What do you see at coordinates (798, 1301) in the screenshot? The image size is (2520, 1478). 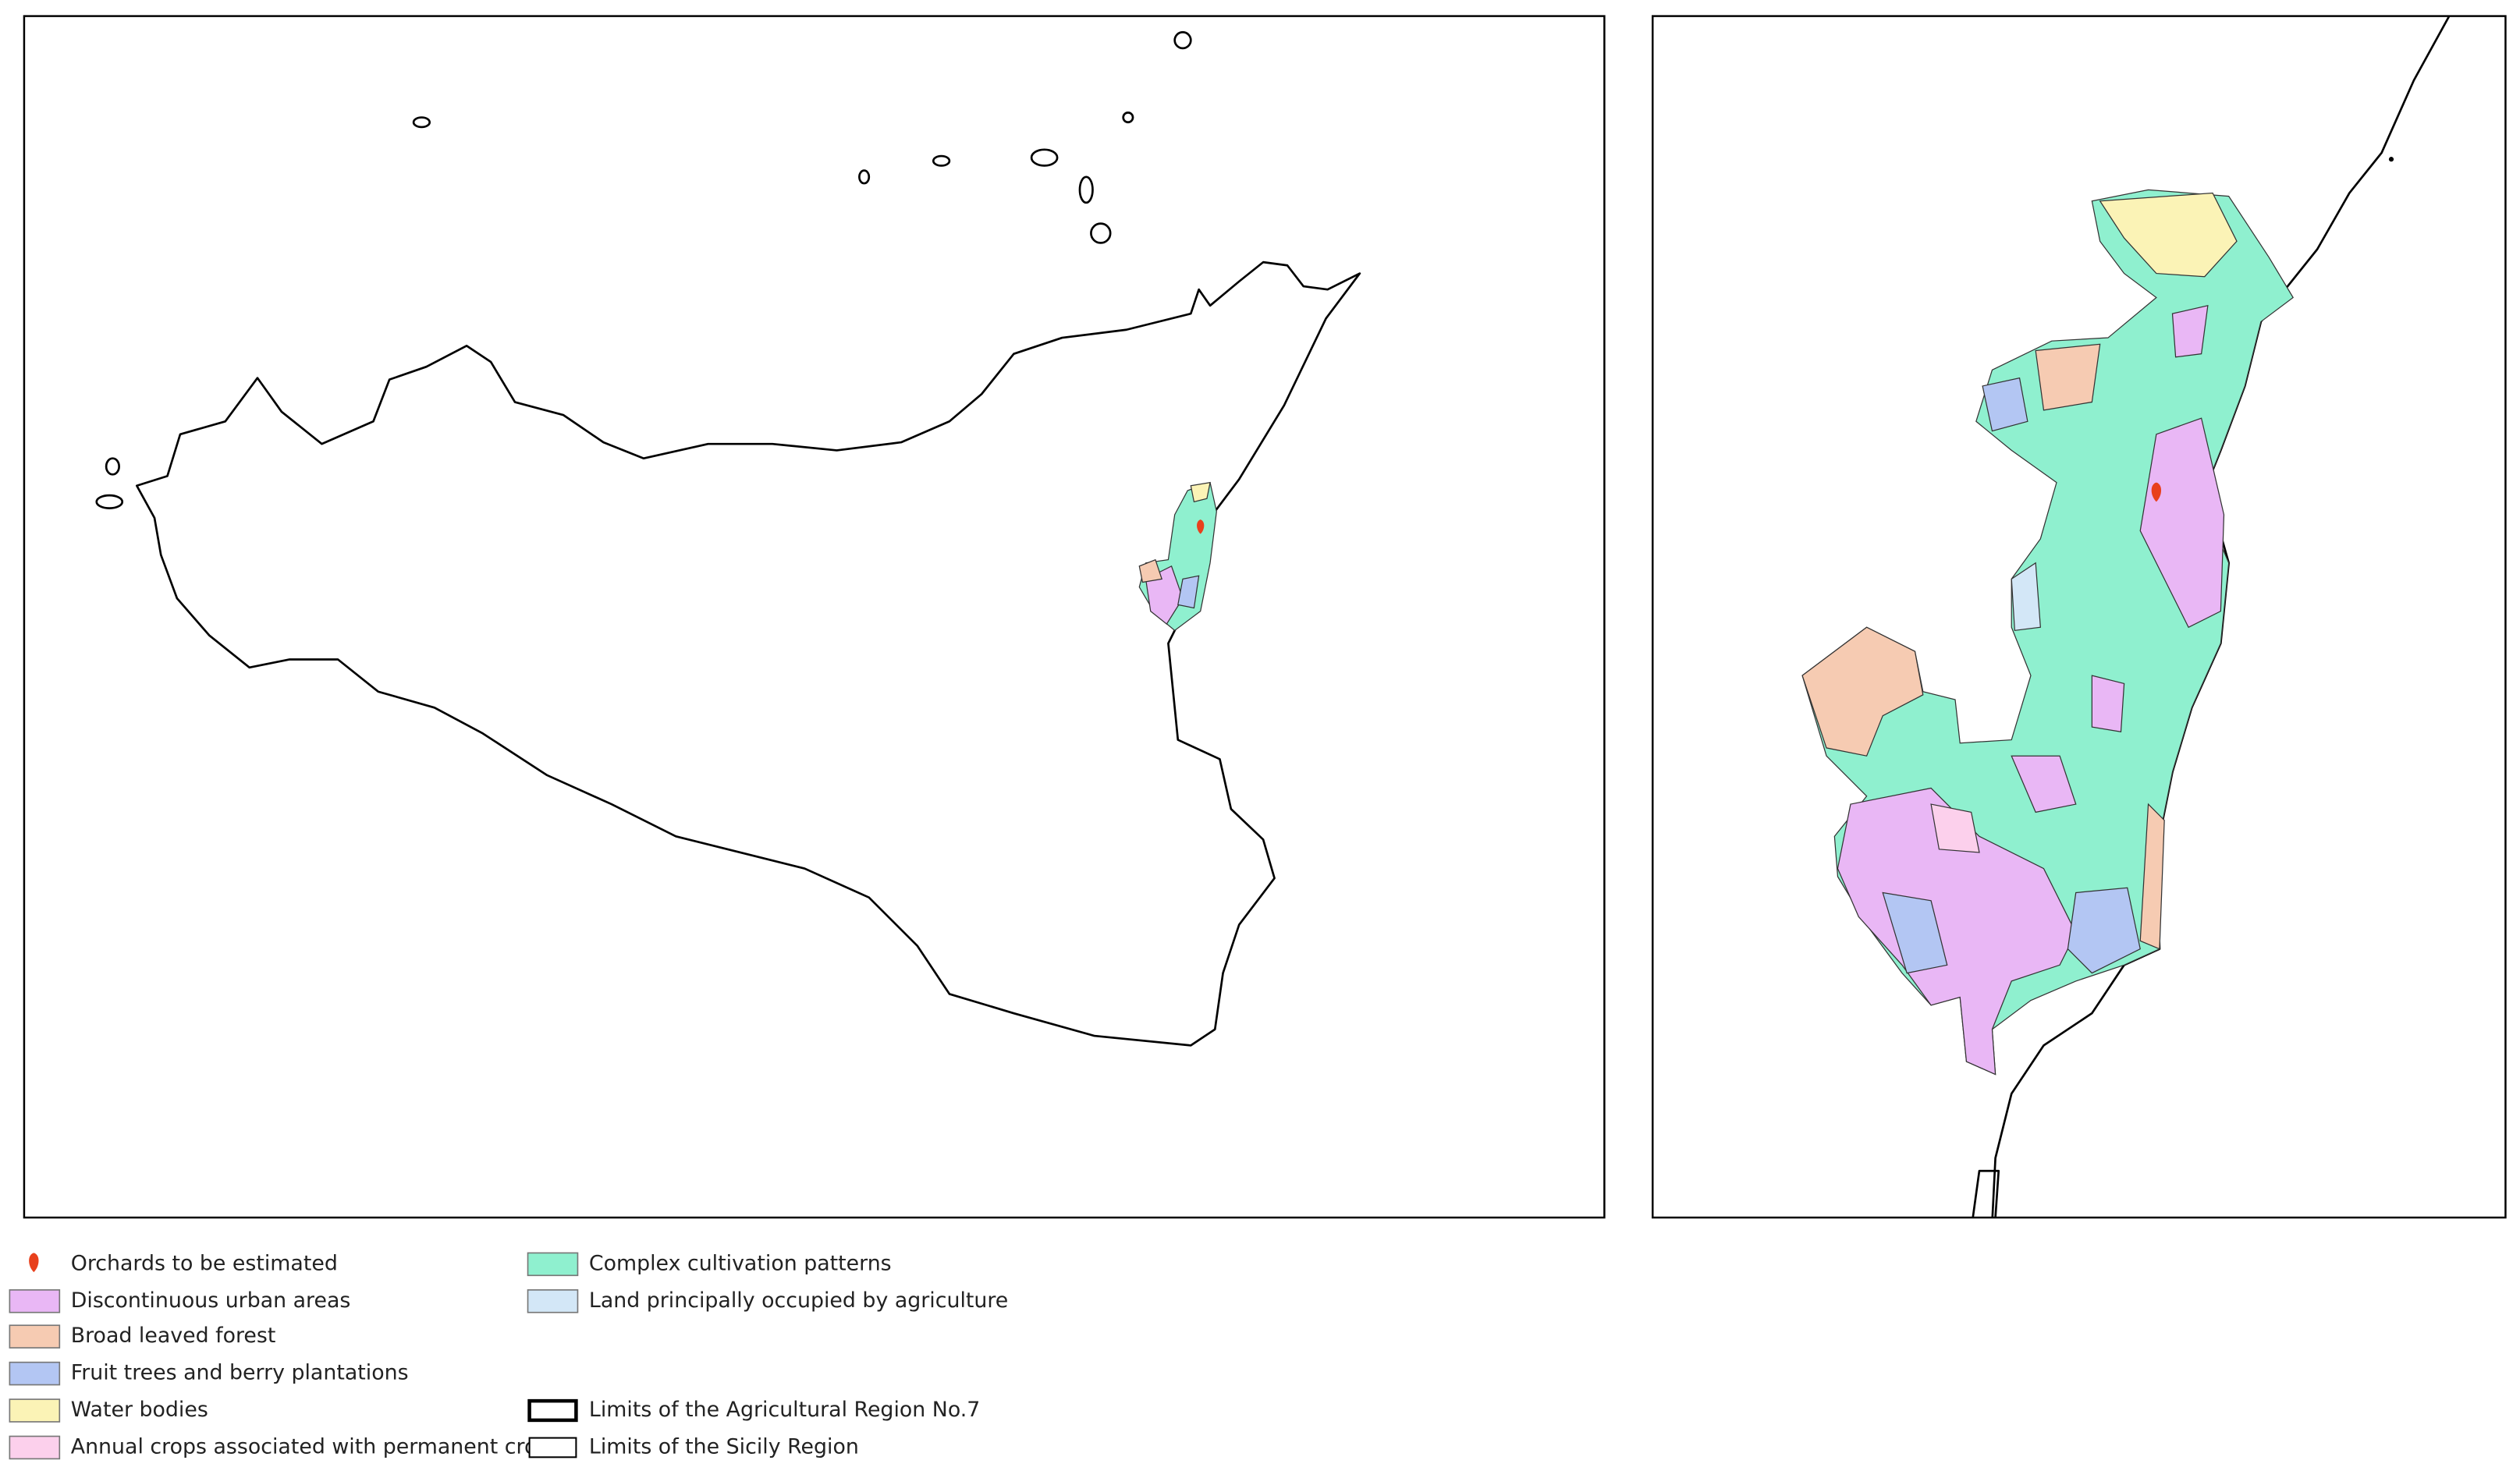 I see `legend-label: Land principally occupied by agriculture` at bounding box center [798, 1301].